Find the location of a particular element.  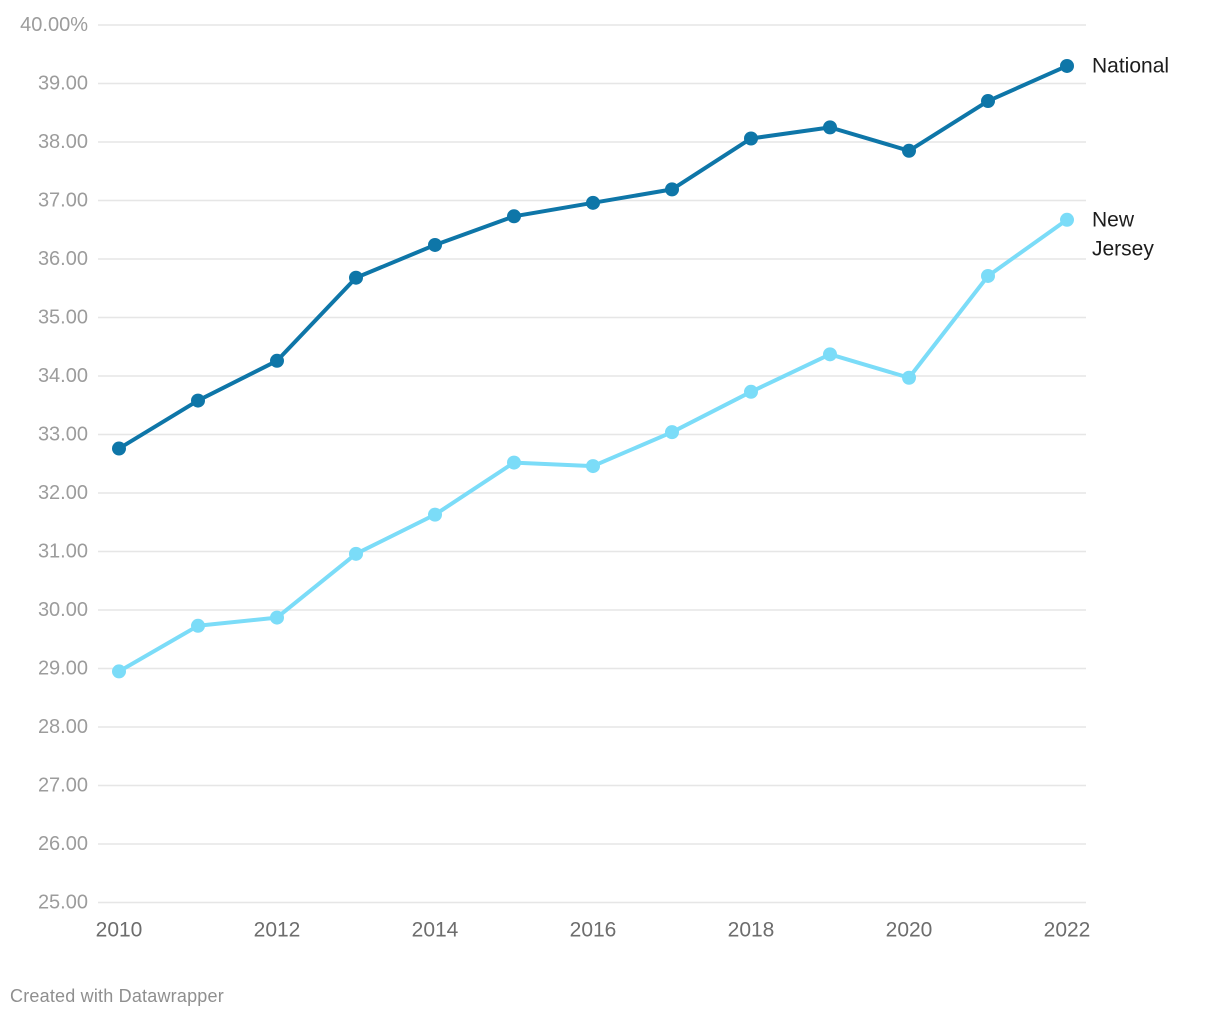

x-axis-tick-label: 2018 is located at coordinates (751, 930).